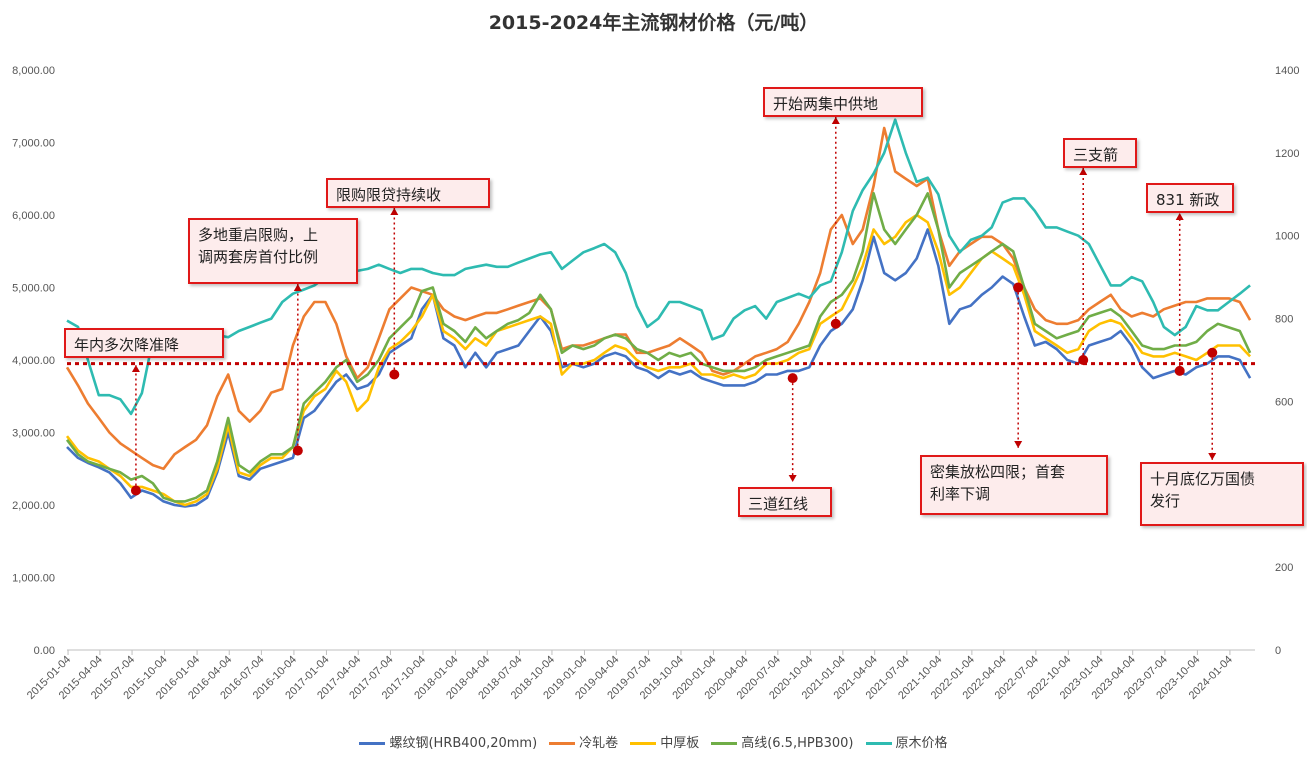 The image size is (1307, 768). What do you see at coordinates (1287, 71) in the screenshot?
I see `y-right-tick-label: 1400` at bounding box center [1287, 71].